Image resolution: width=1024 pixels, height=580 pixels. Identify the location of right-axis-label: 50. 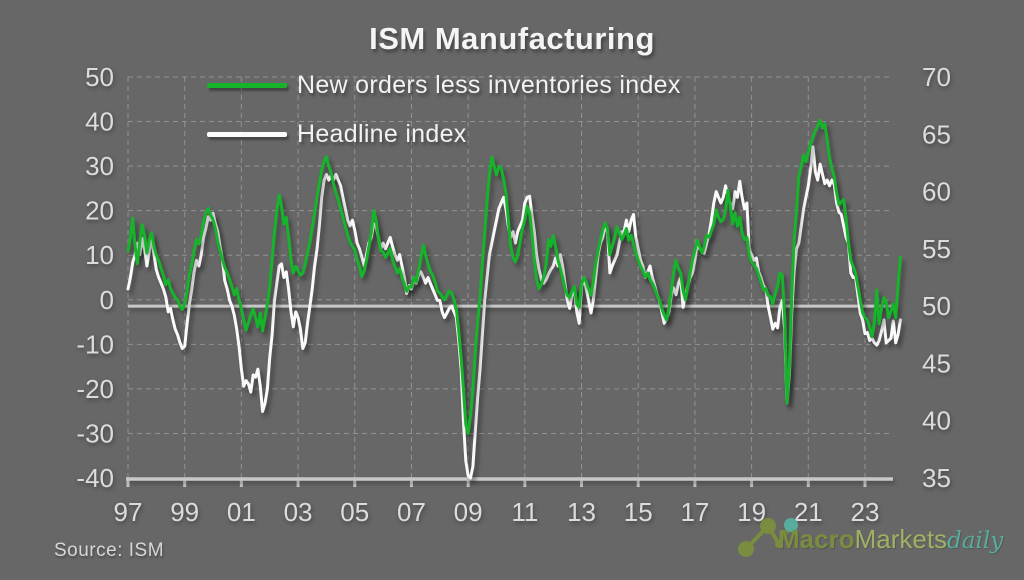
(936, 306).